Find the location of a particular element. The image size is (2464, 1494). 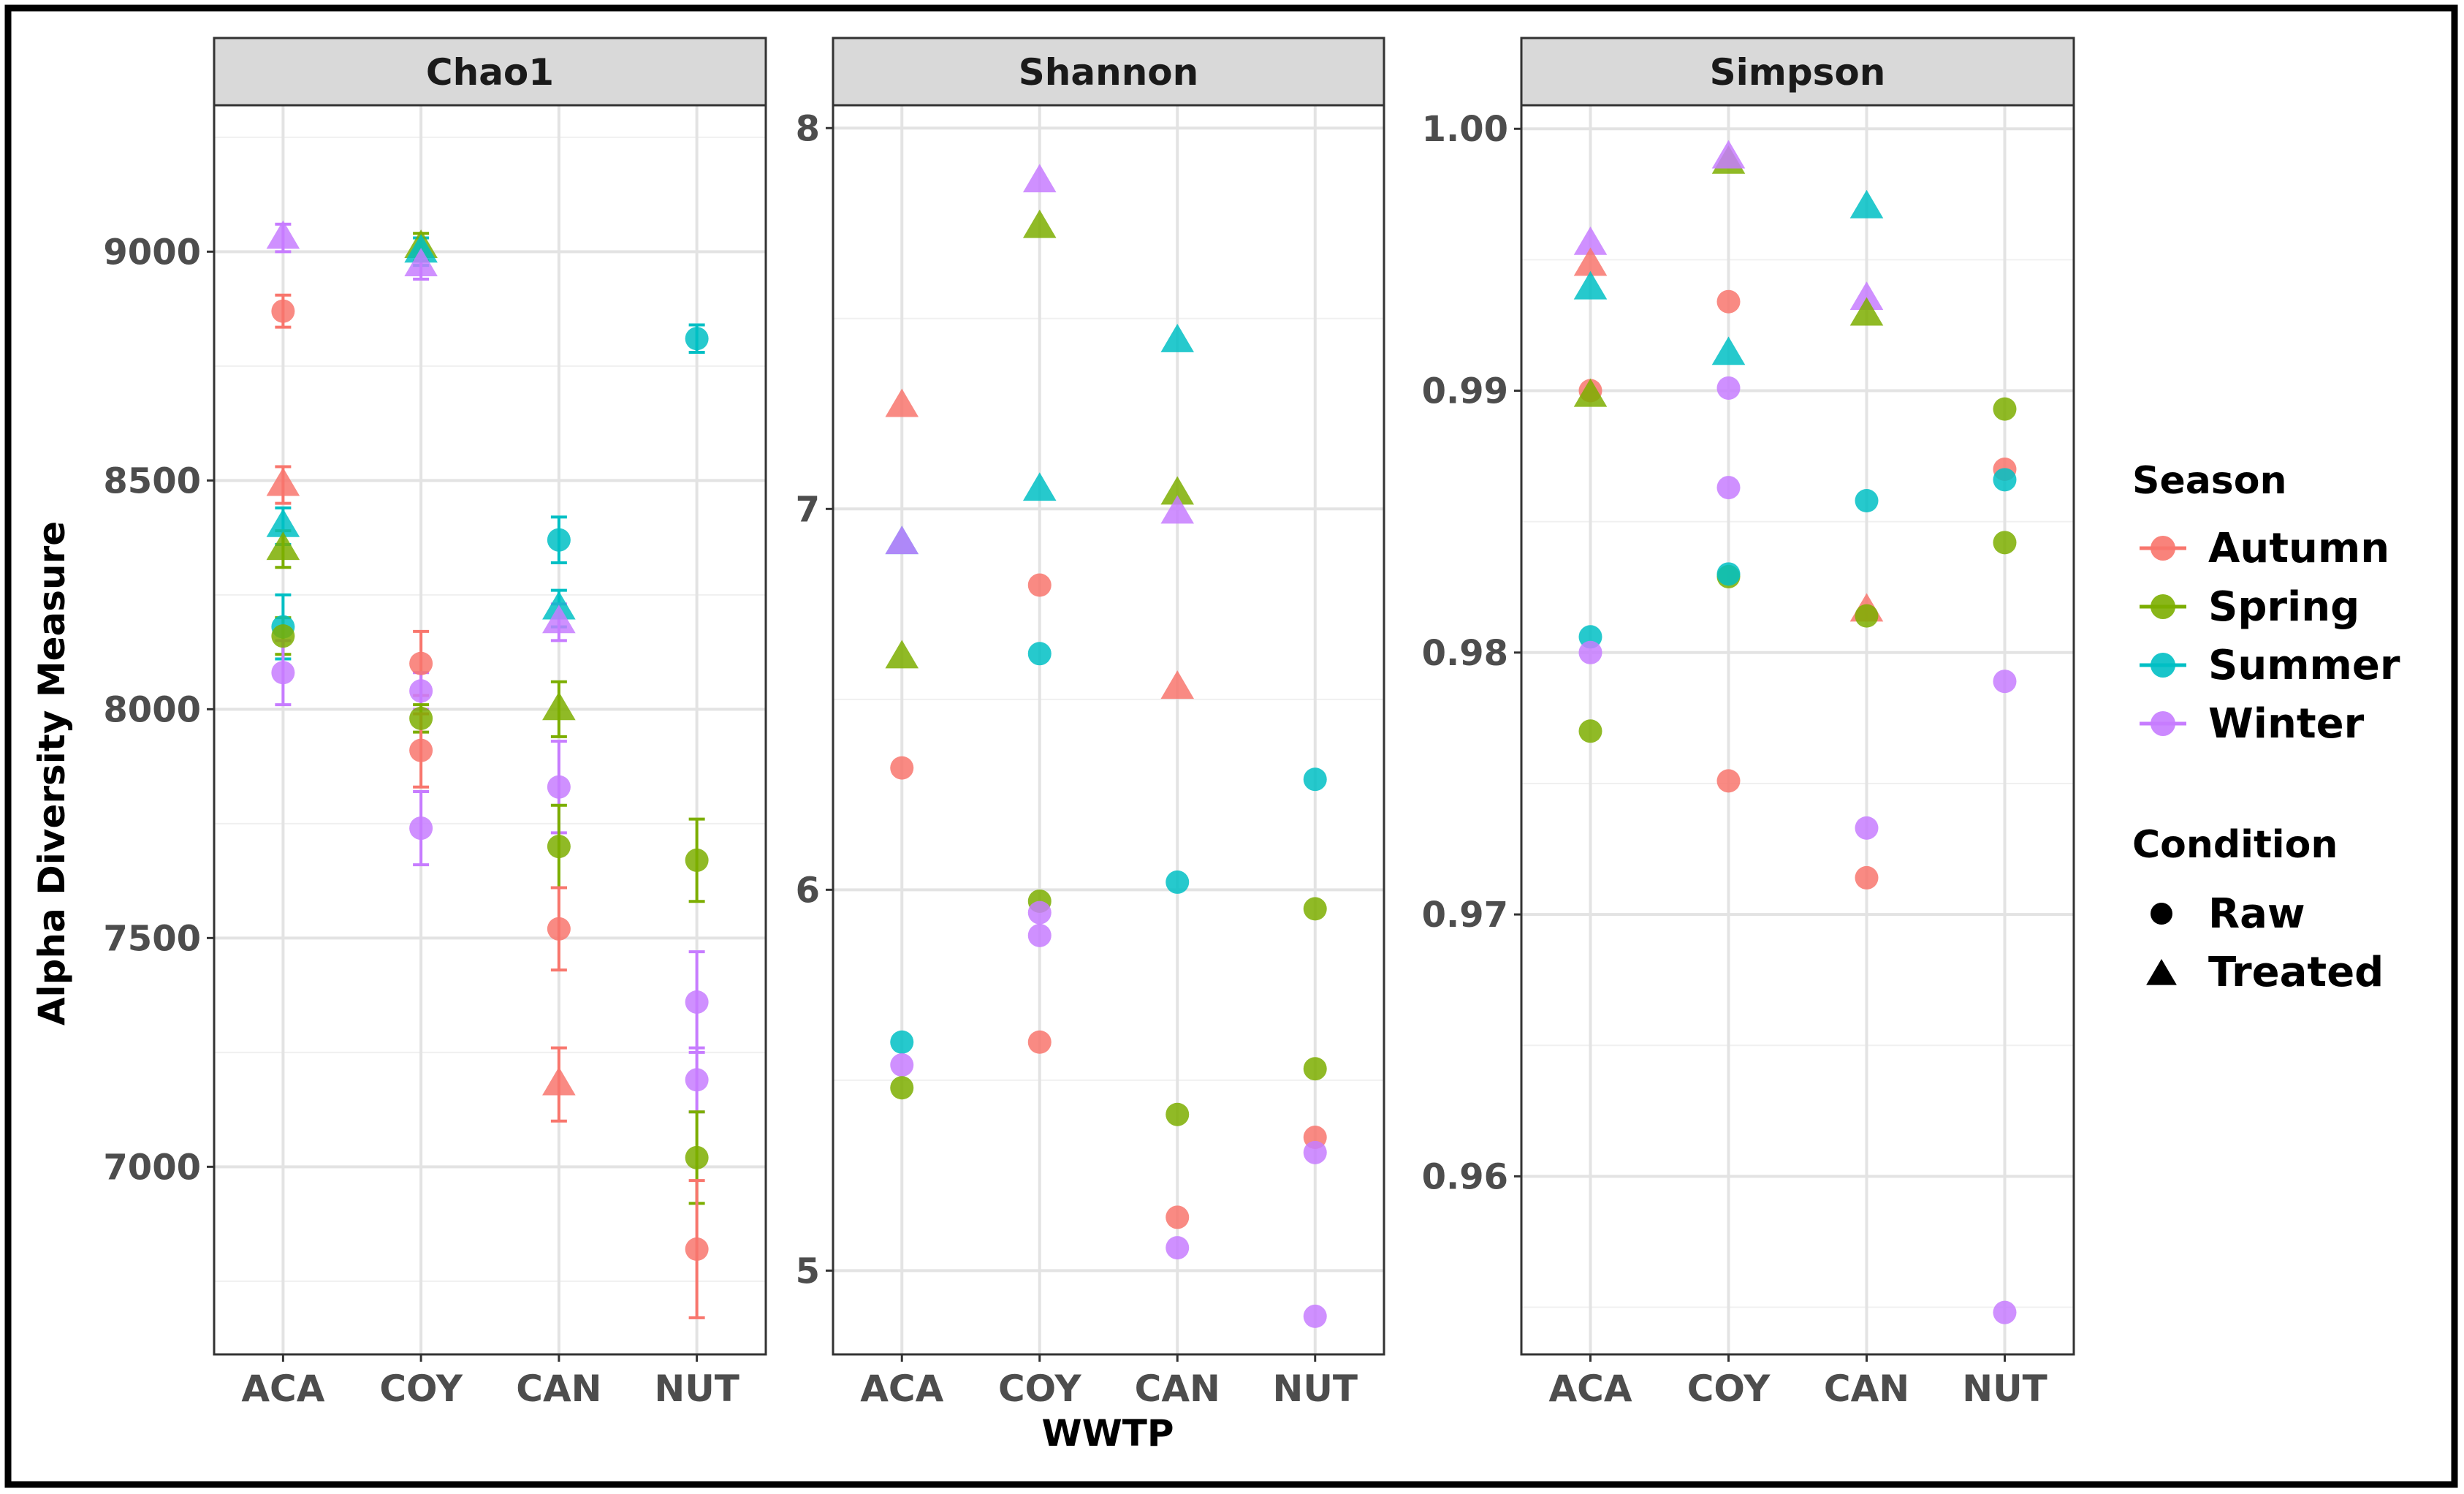

legend-label-treated: Treated is located at coordinates (2296, 972).